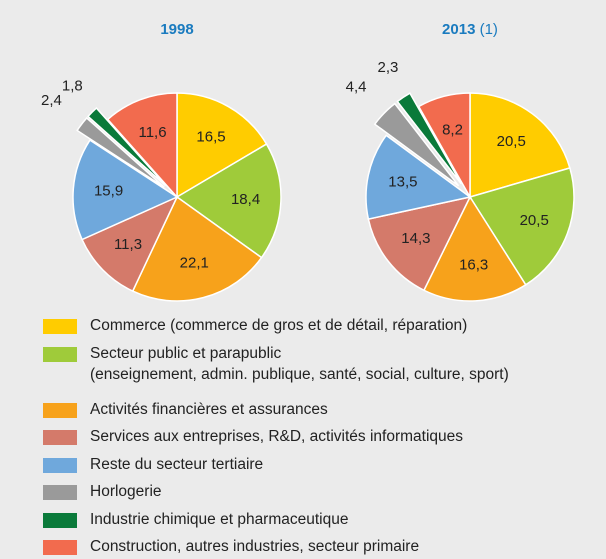 The height and width of the screenshot is (559, 606). What do you see at coordinates (209, 409) in the screenshot?
I see `legend-label: Activités financières et assurances` at bounding box center [209, 409].